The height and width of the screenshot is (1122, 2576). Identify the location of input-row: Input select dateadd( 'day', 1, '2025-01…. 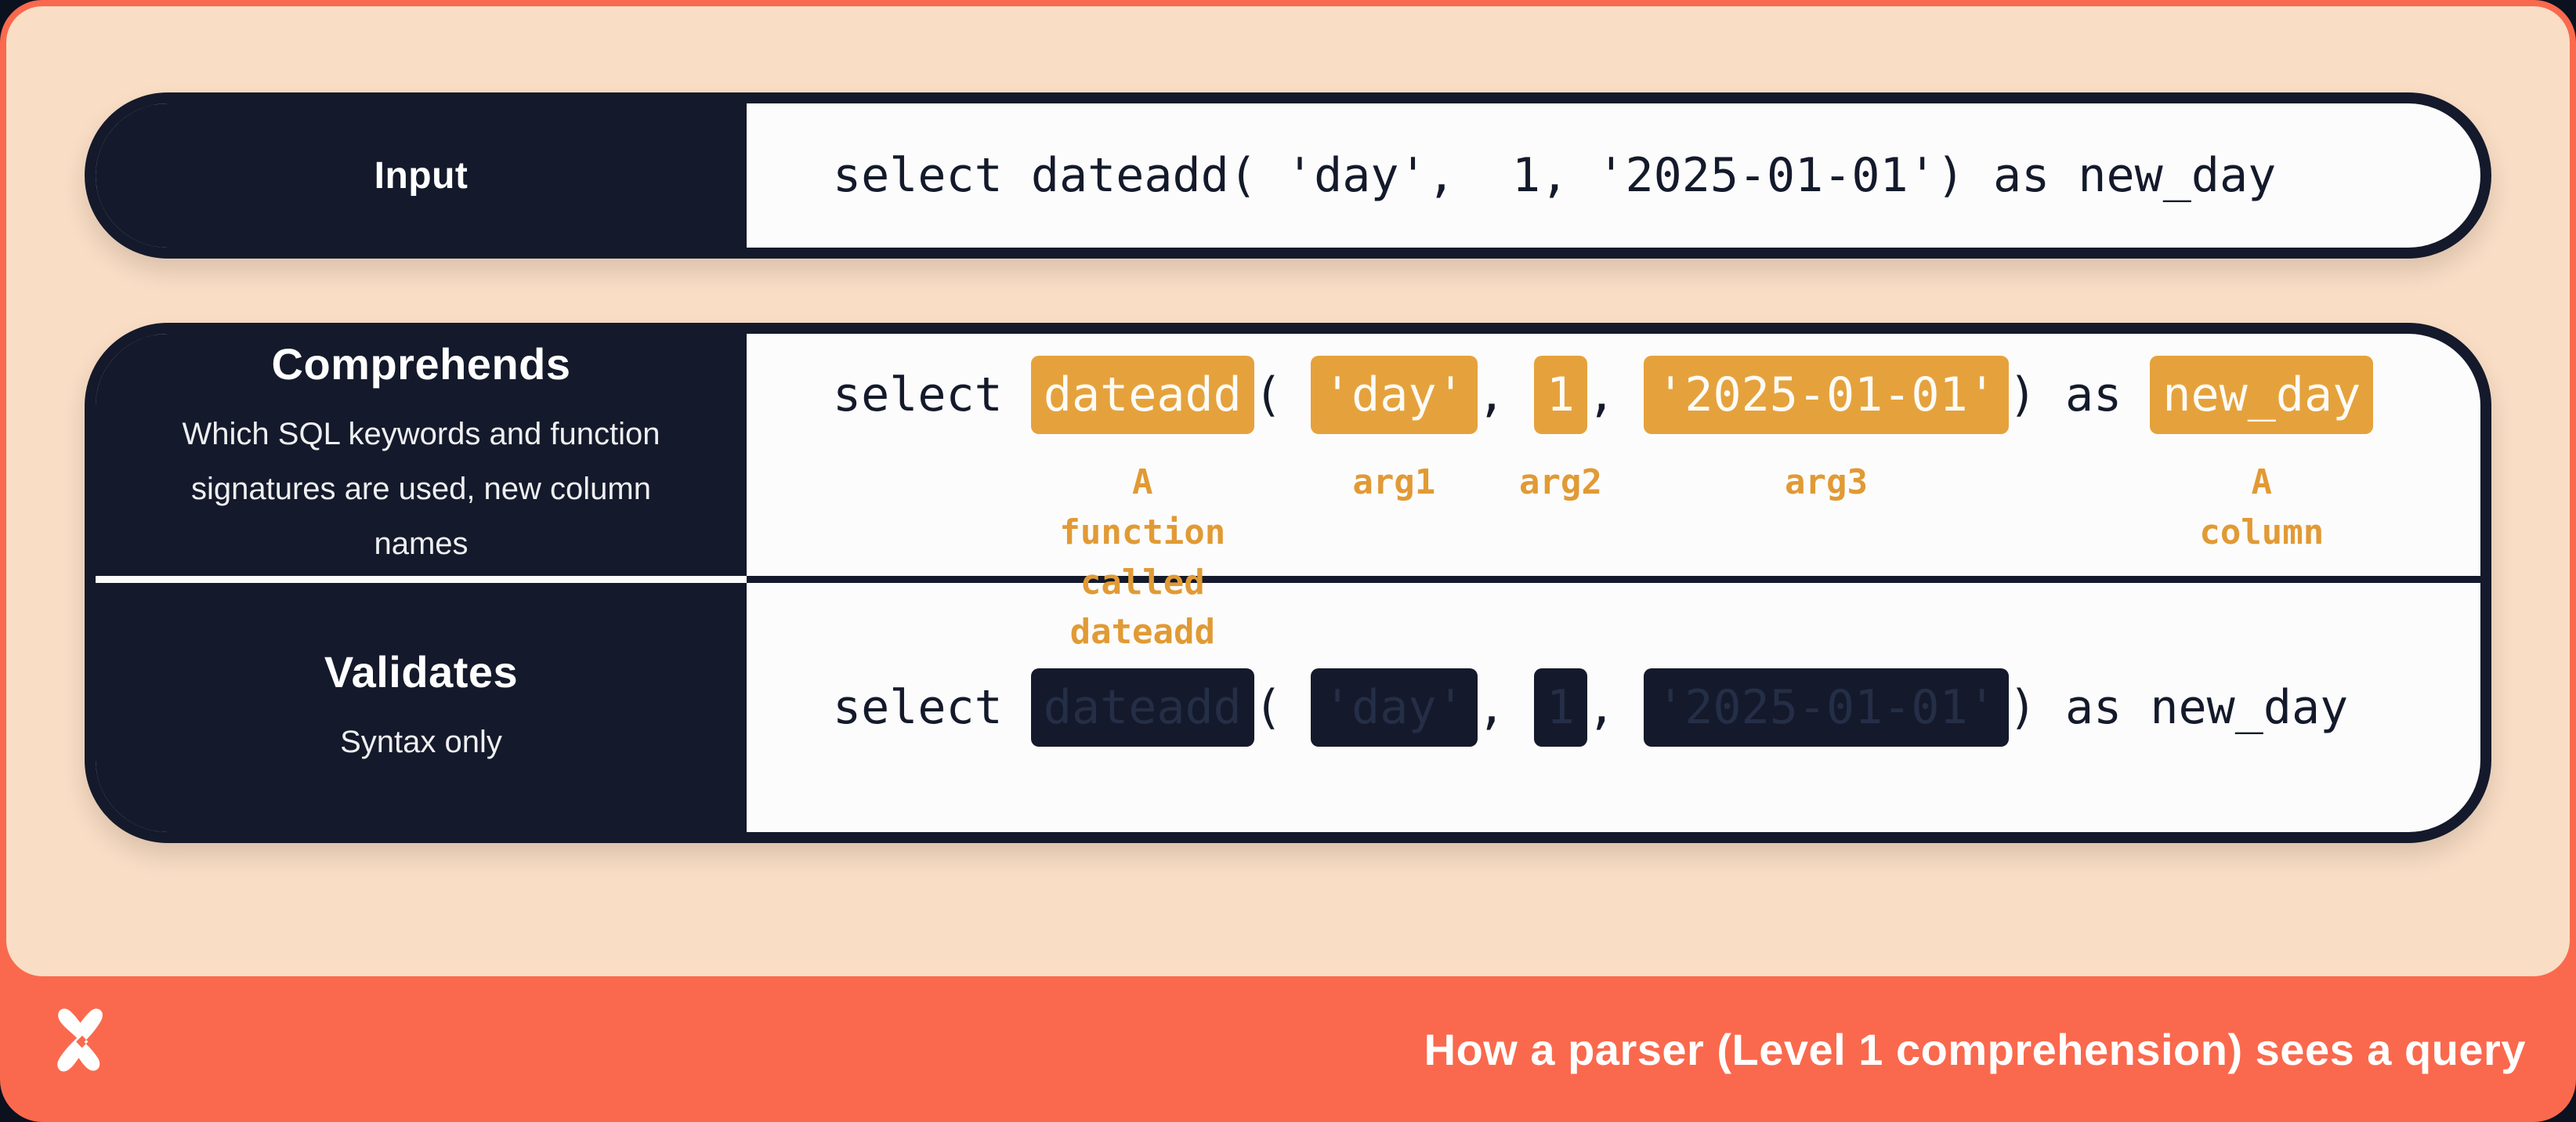
(1288, 175).